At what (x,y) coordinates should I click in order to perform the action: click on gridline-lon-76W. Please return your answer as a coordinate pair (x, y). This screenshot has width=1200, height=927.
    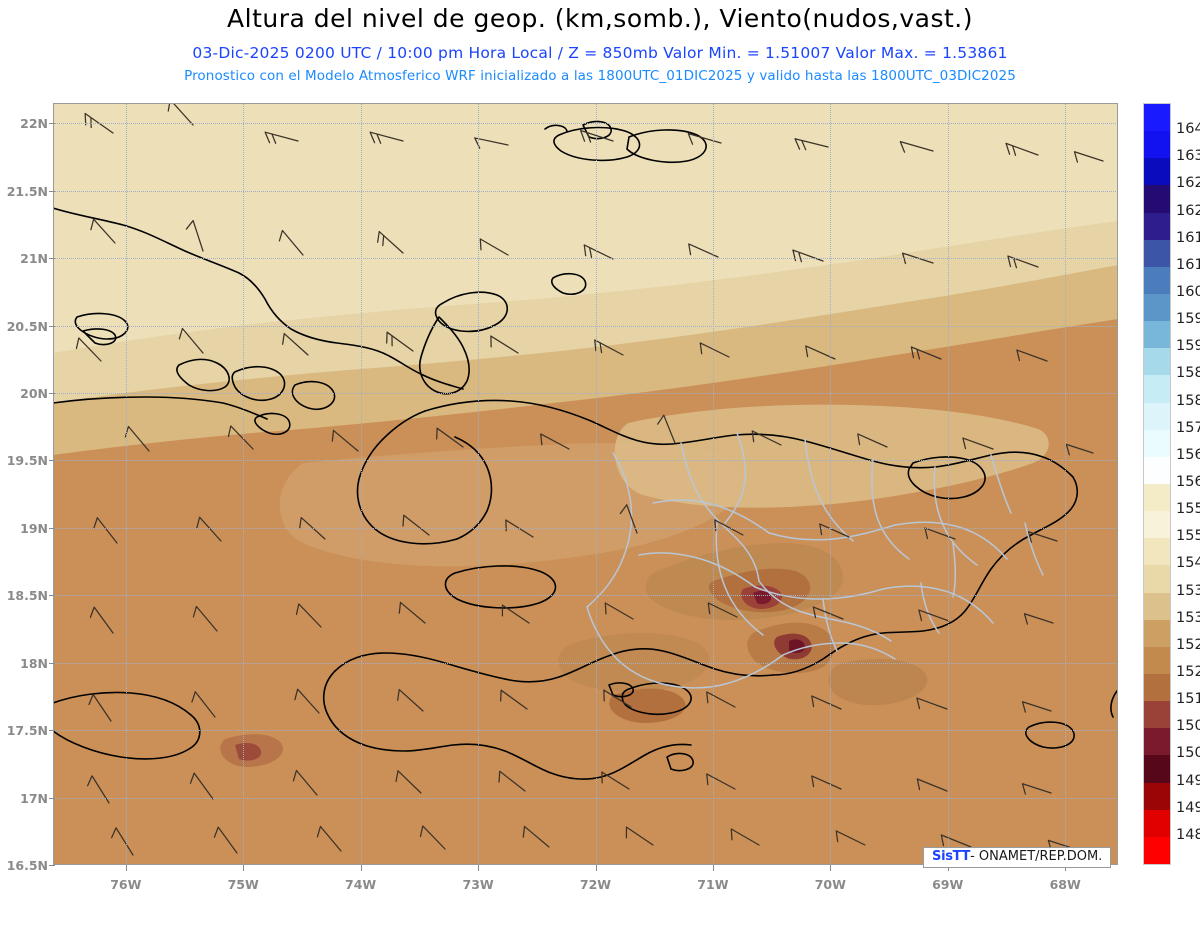
    Looking at the image, I should click on (126, 484).